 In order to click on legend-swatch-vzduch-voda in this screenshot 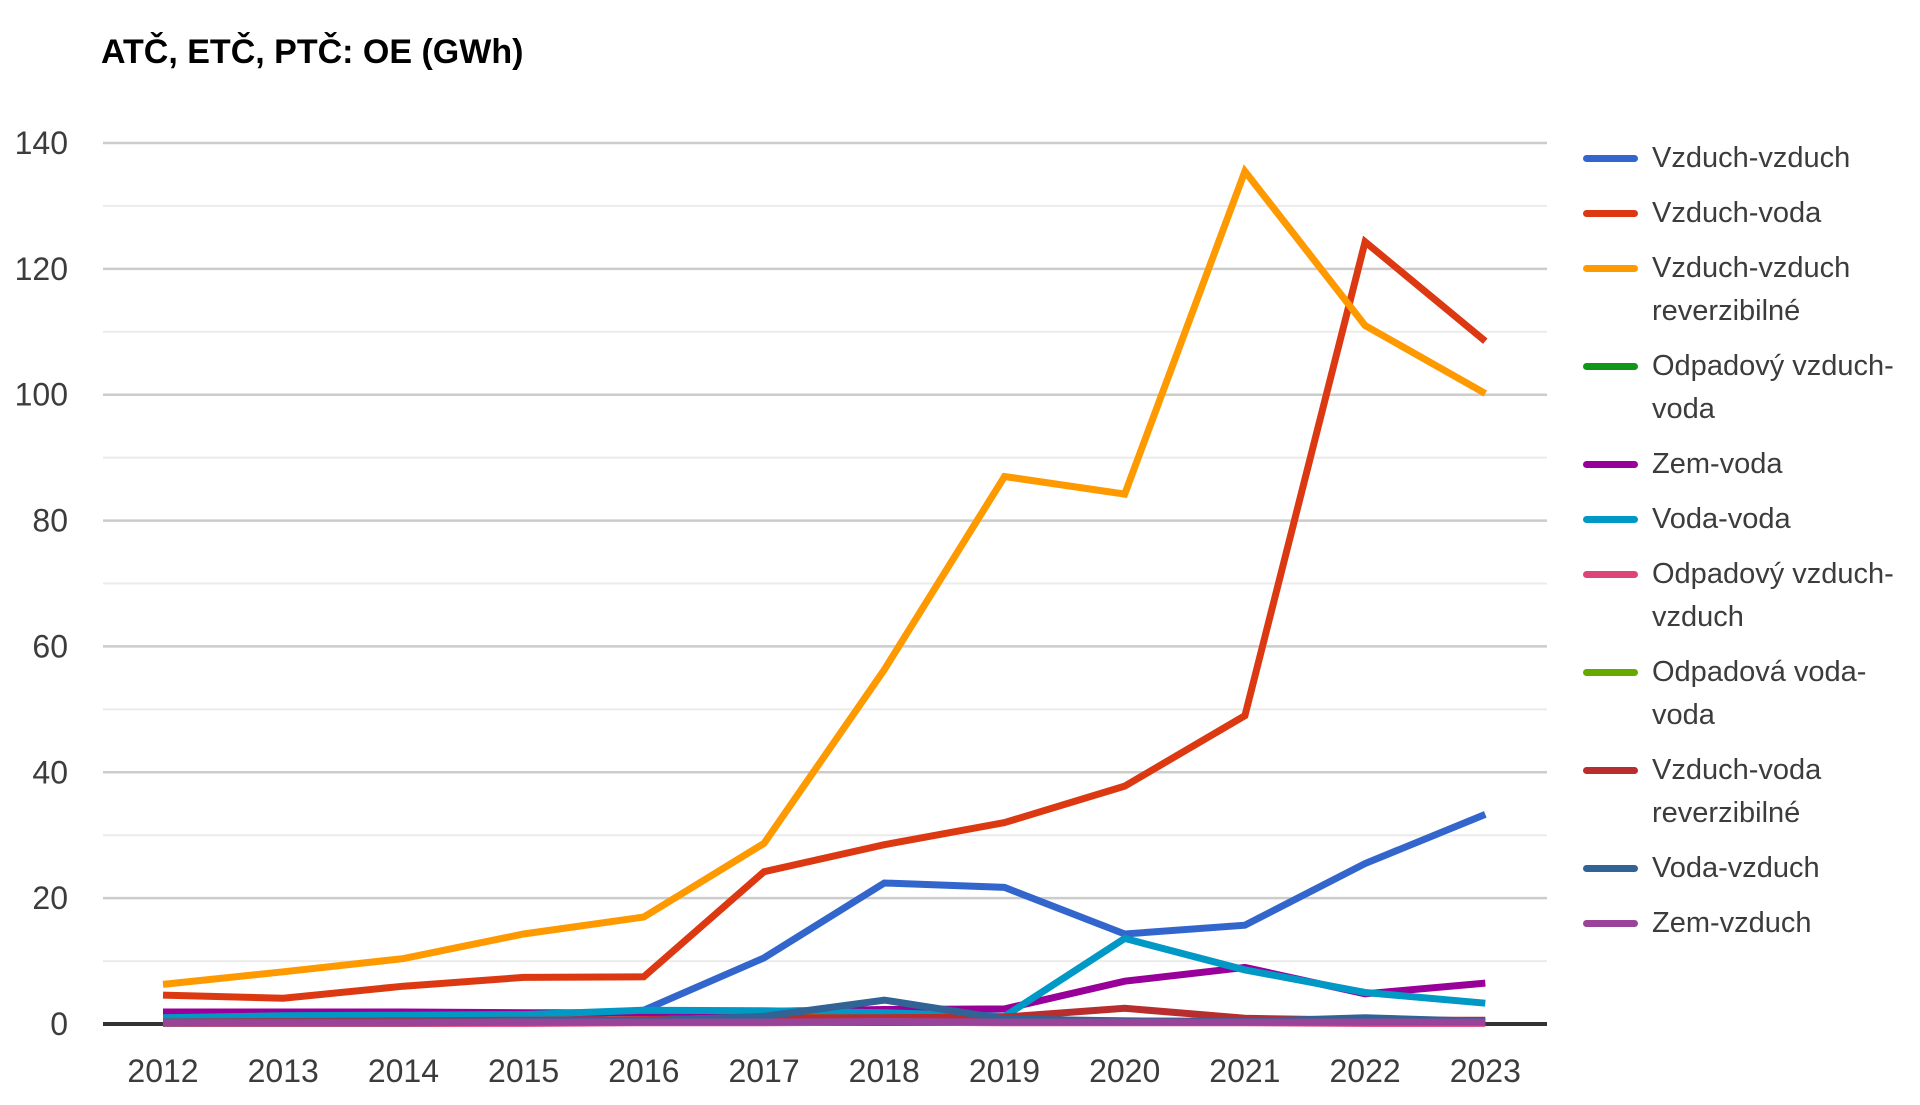, I will do `click(1610, 213)`.